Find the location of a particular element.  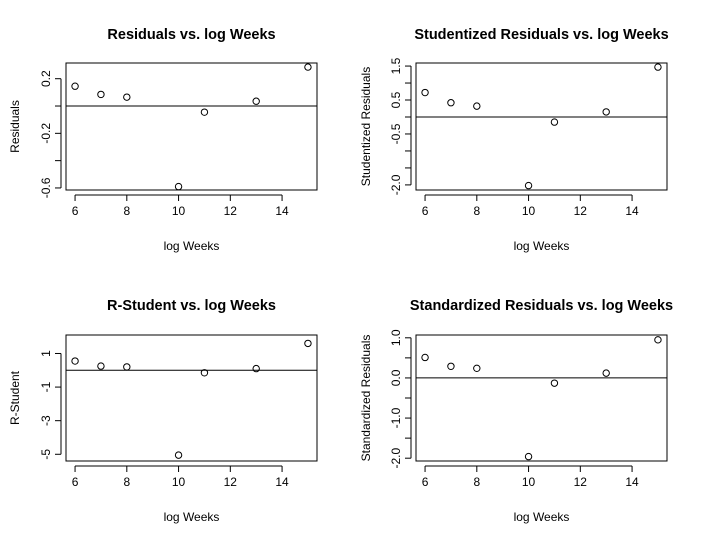

chart-title: Standardized Residuals vs. log Weeks is located at coordinates (541, 306).